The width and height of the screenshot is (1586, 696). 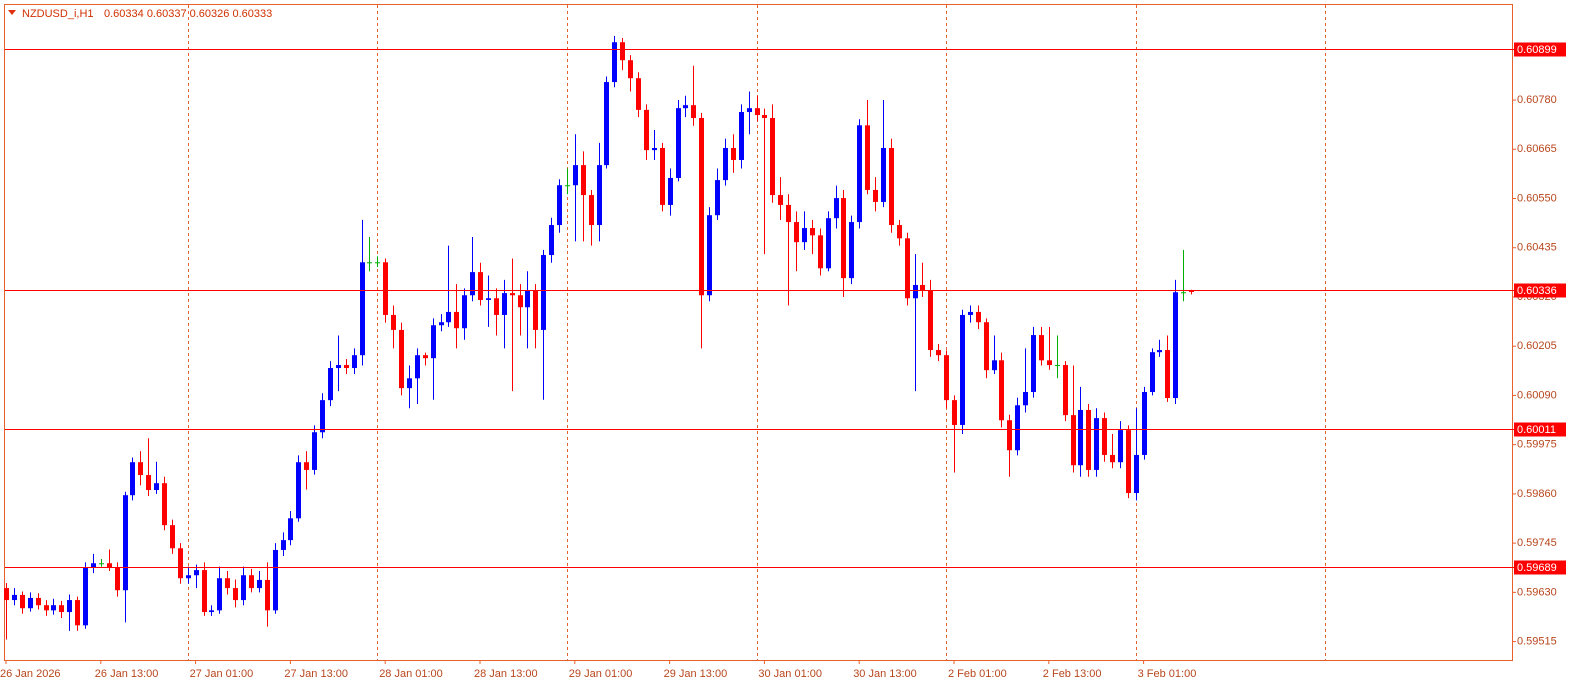 I want to click on x-tick-label: 3 Feb 01:00, so click(x=1167, y=674).